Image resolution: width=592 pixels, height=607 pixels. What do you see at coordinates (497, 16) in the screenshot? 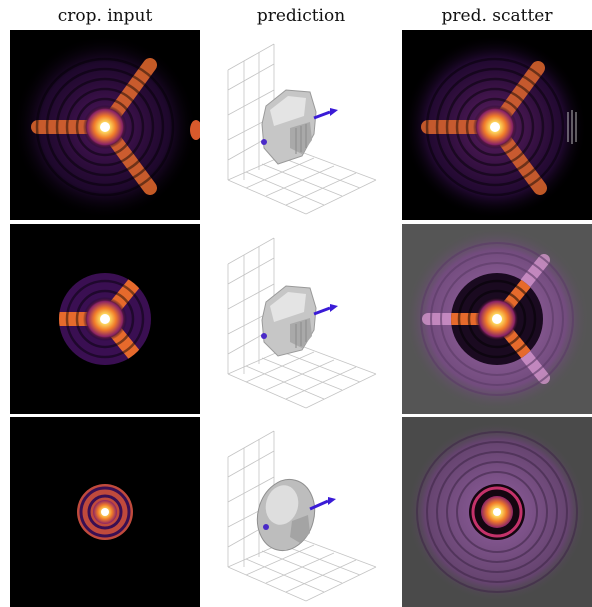
I see `header-pred-scatter: pred. scatter` at bounding box center [497, 16].